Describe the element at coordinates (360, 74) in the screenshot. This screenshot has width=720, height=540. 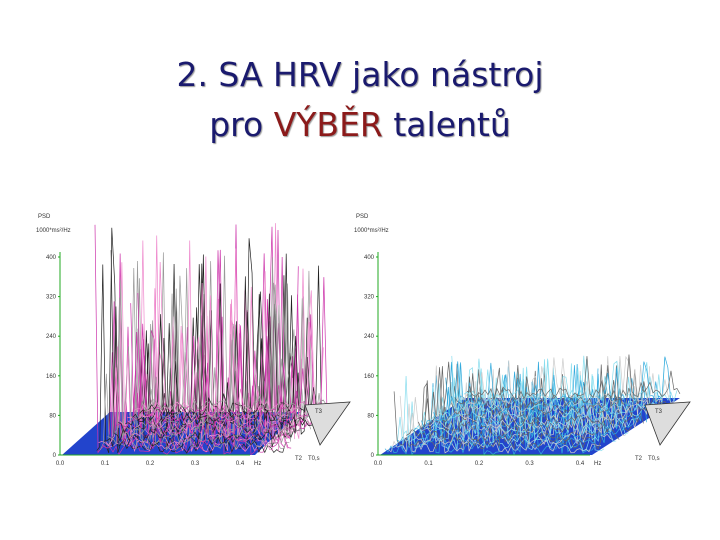
I see `title-line: 2. SA HRV jako nástroj` at that location.